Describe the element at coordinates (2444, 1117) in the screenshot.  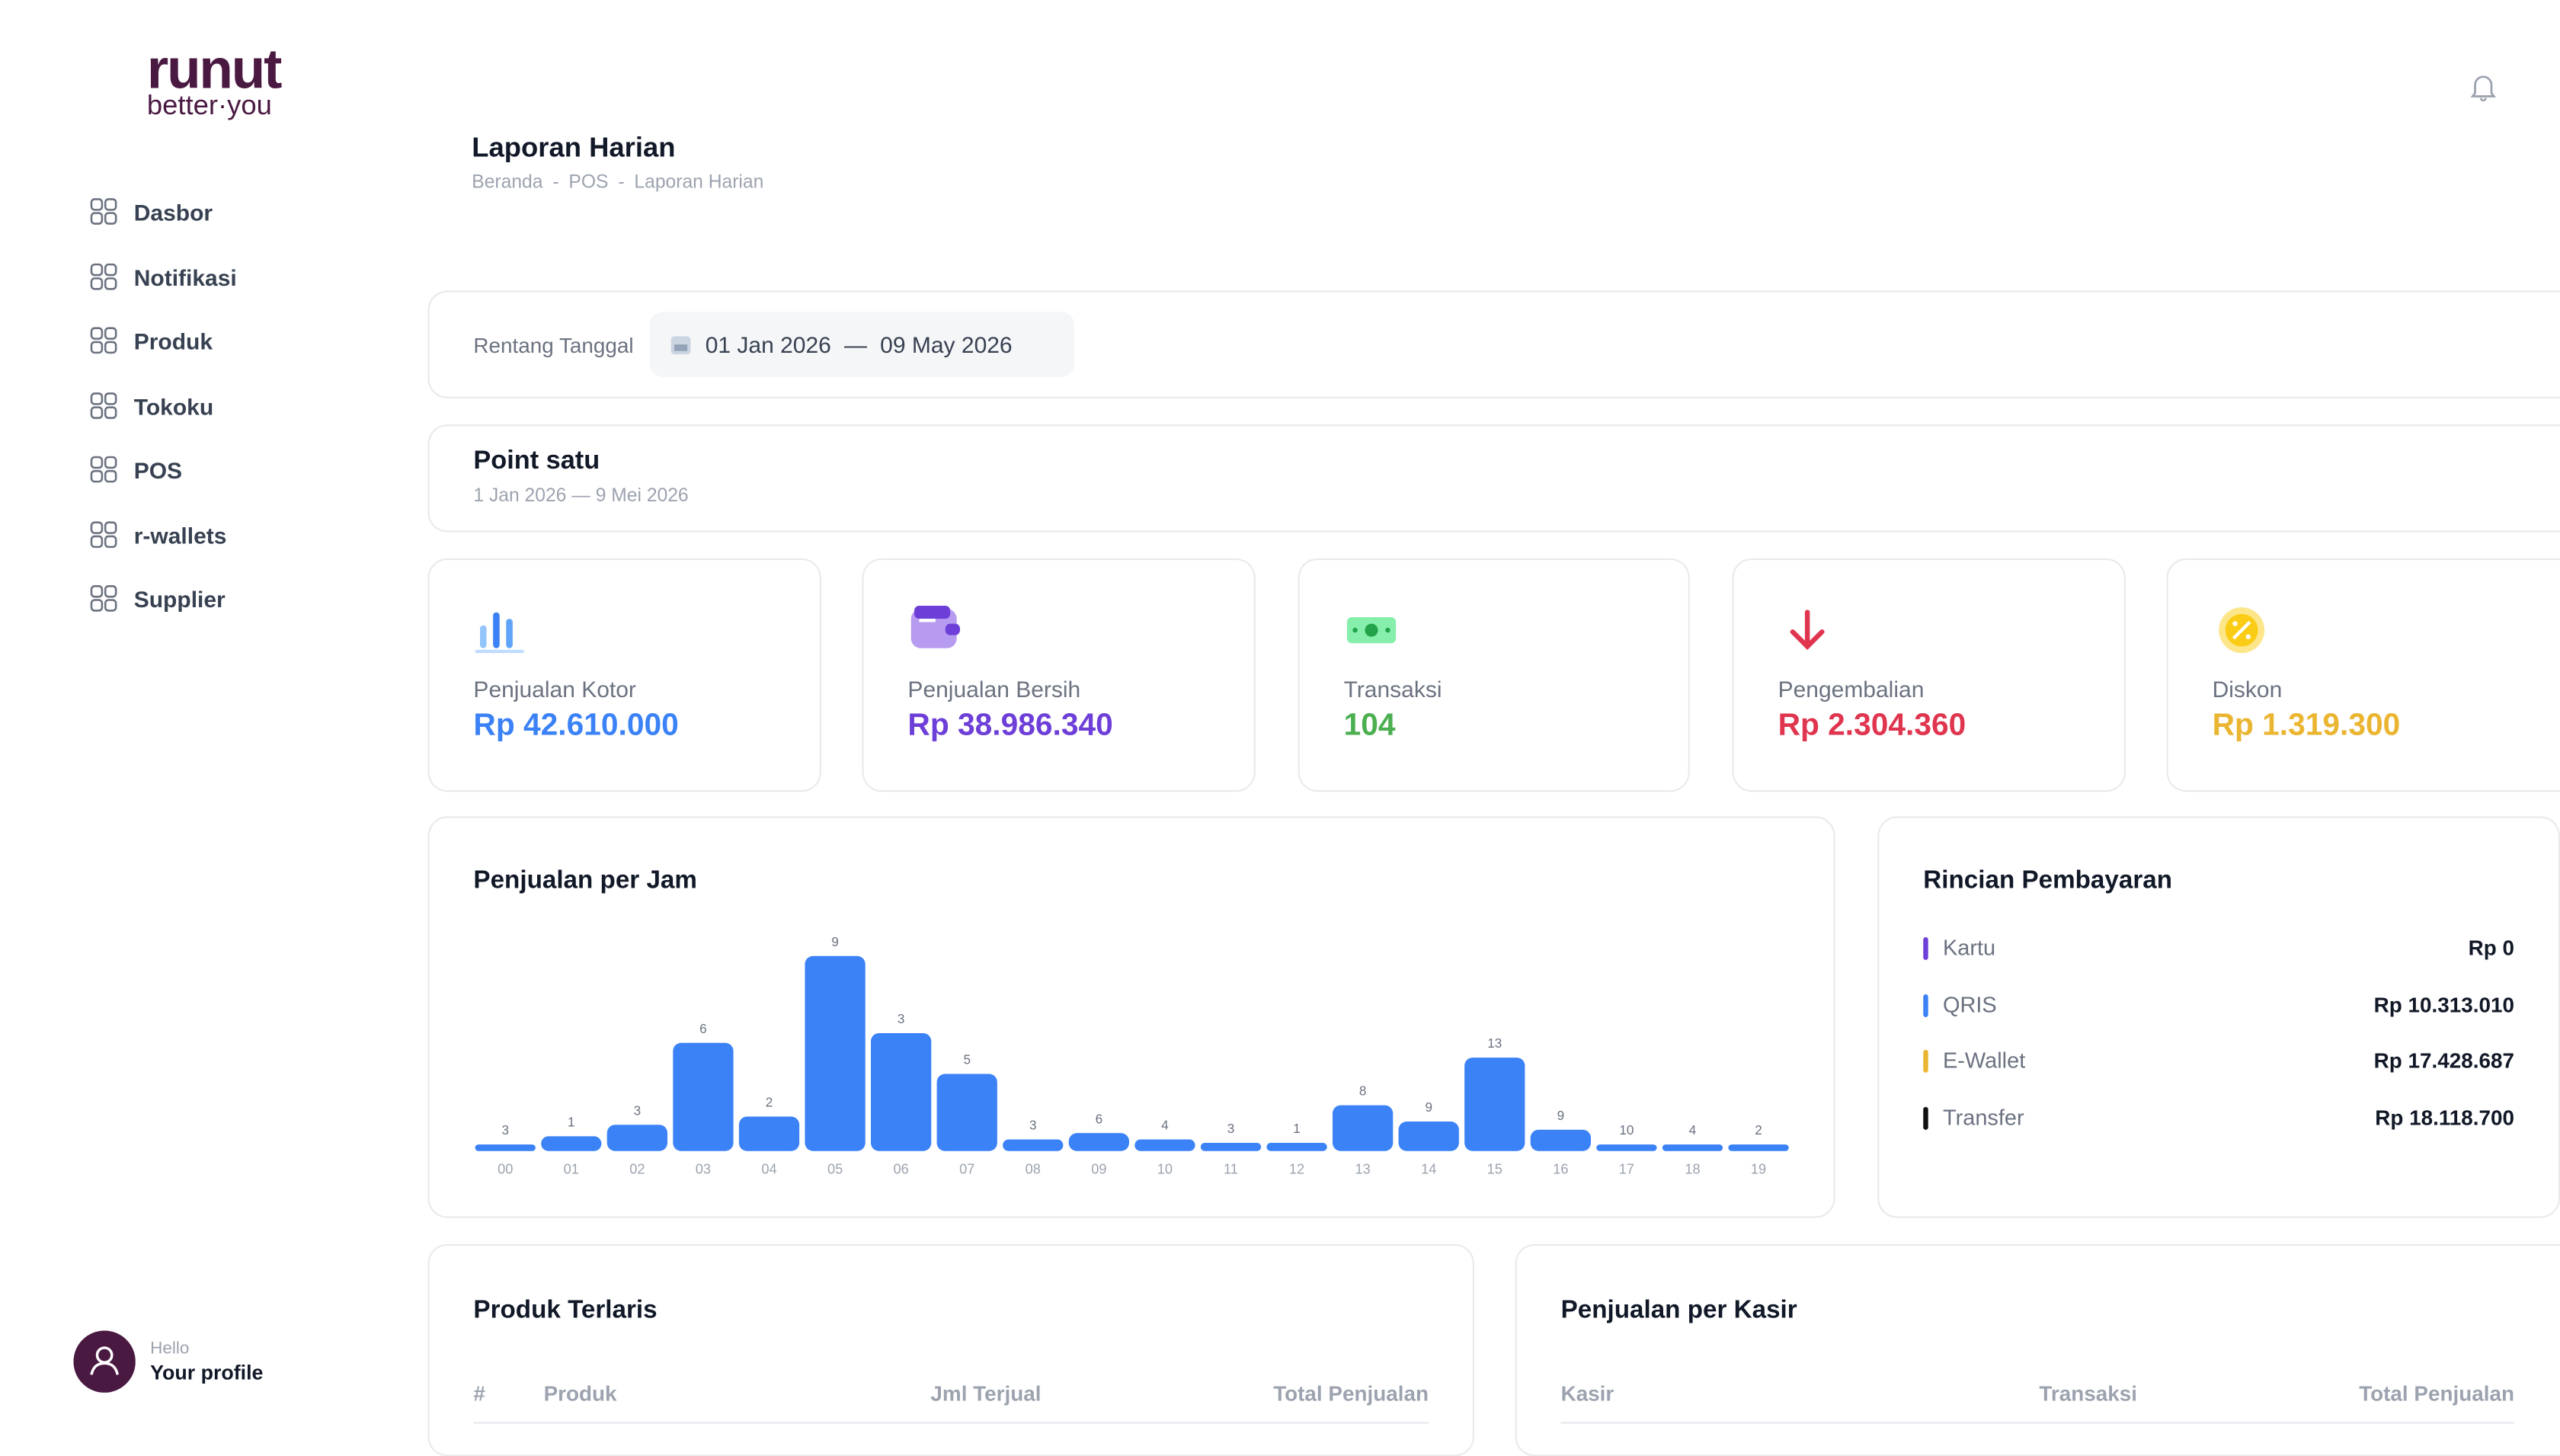
I see `payment-amount: Rp 18.118.700` at that location.